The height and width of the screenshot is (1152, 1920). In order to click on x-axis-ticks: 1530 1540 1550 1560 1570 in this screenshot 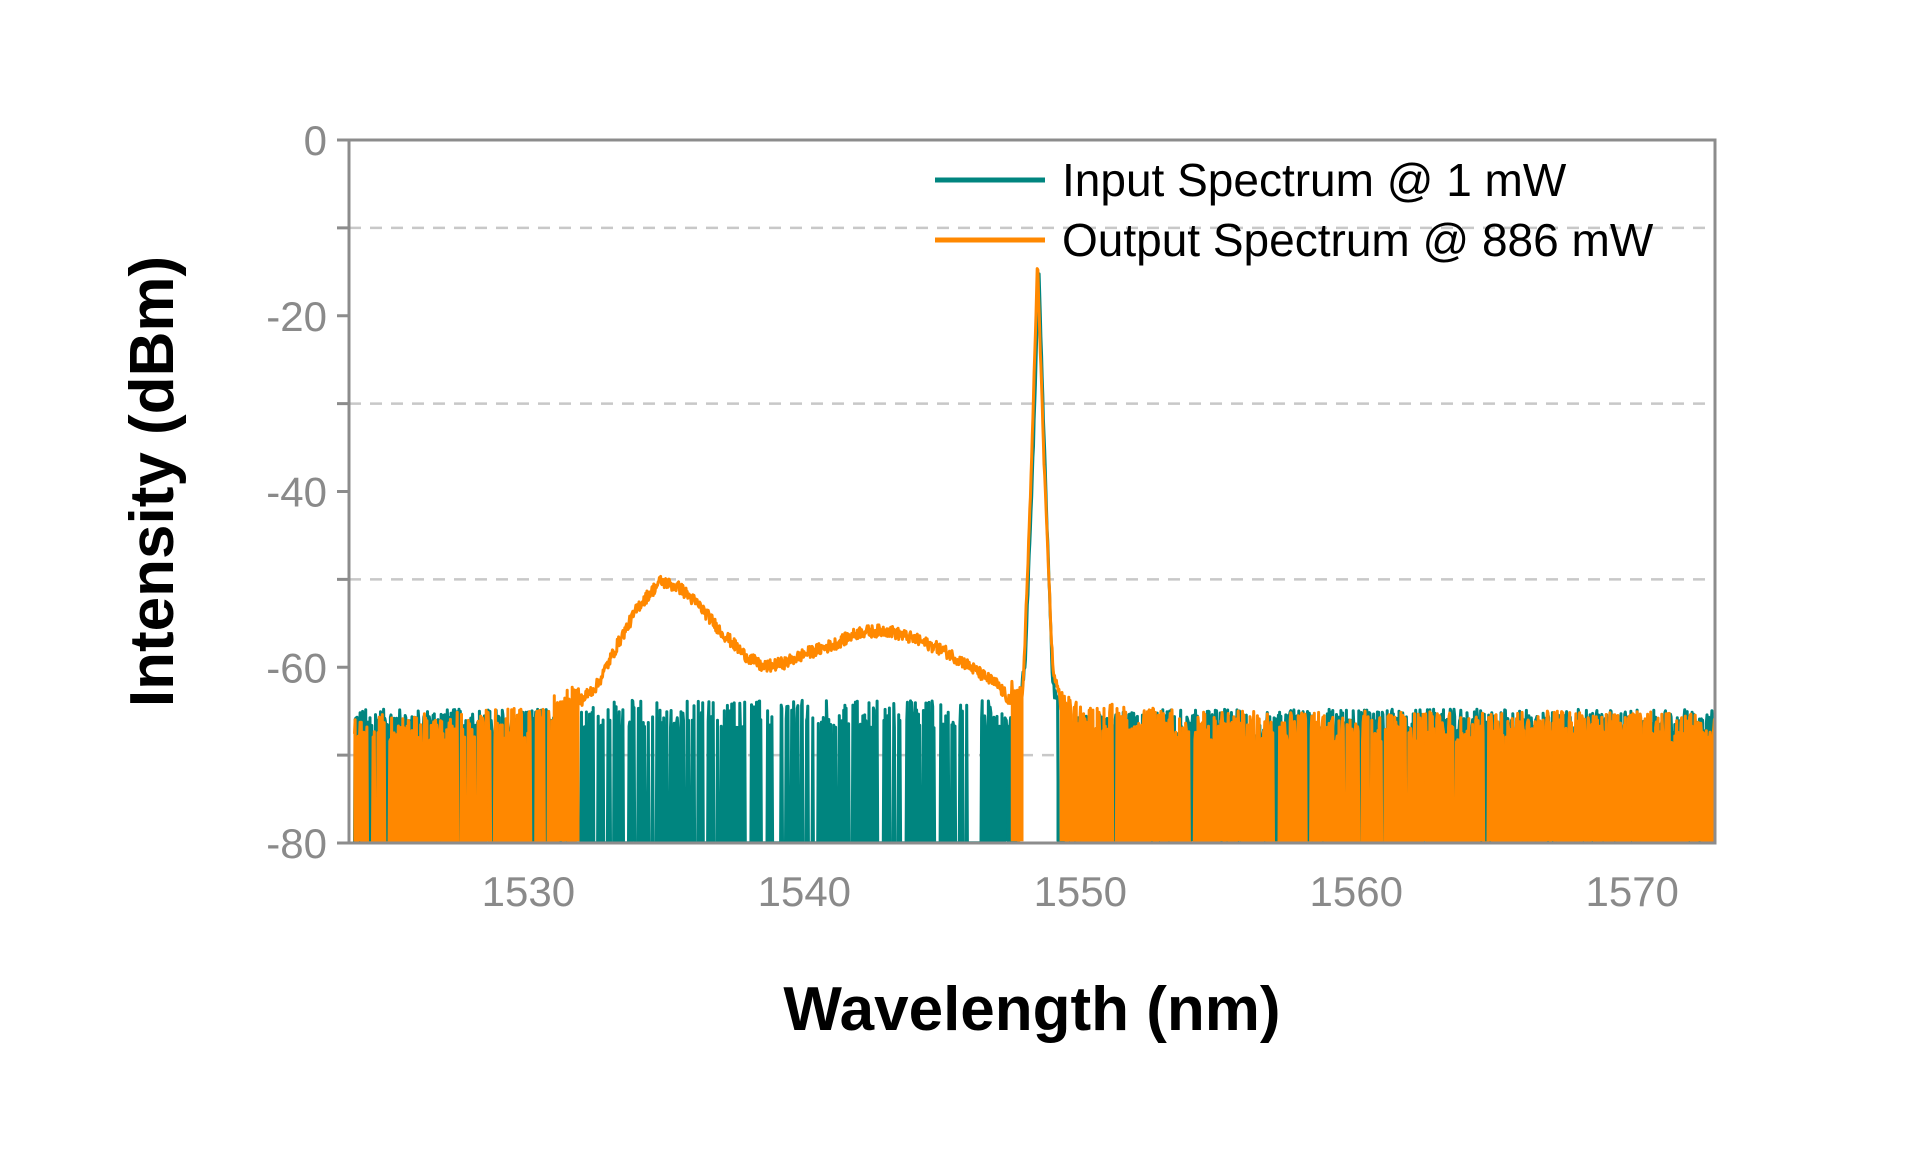, I will do `click(1080, 891)`.